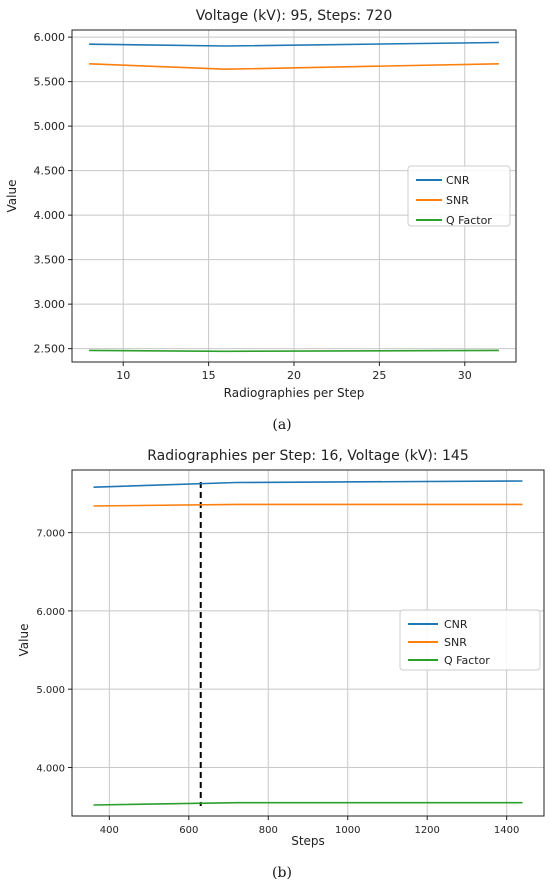 The image size is (550, 889). Describe the element at coordinates (281, 425) in the screenshot. I see `chart-a-caption: (a)` at that location.